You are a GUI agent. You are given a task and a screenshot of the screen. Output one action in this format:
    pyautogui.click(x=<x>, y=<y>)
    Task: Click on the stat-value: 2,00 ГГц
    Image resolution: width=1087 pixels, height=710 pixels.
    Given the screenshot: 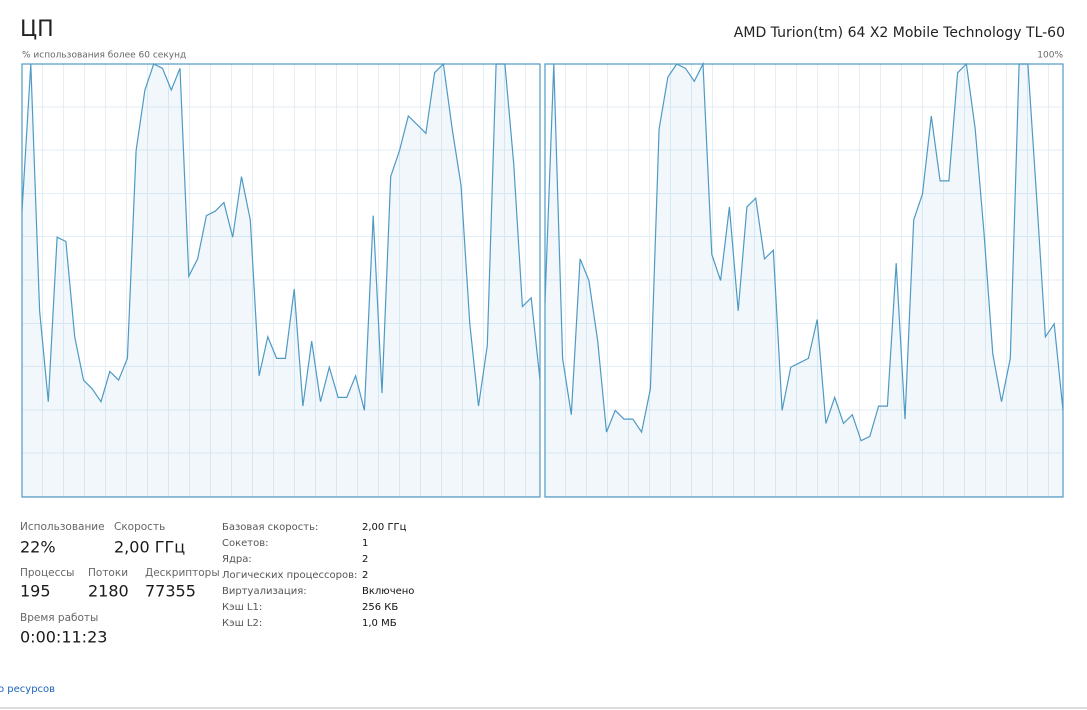 What is the action you would take?
    pyautogui.click(x=149, y=547)
    